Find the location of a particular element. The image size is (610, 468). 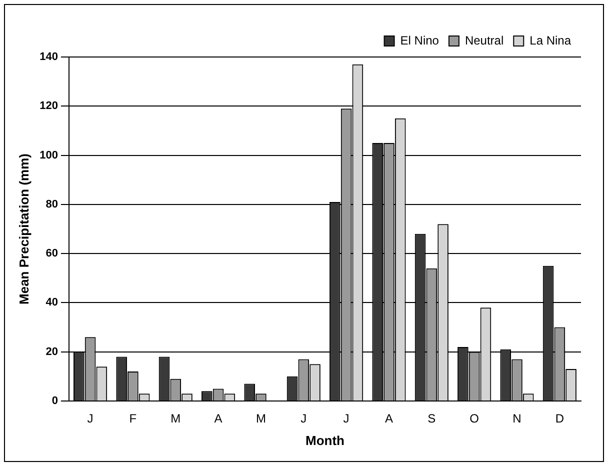

y-tick-label: 140 is located at coordinates (49, 57).